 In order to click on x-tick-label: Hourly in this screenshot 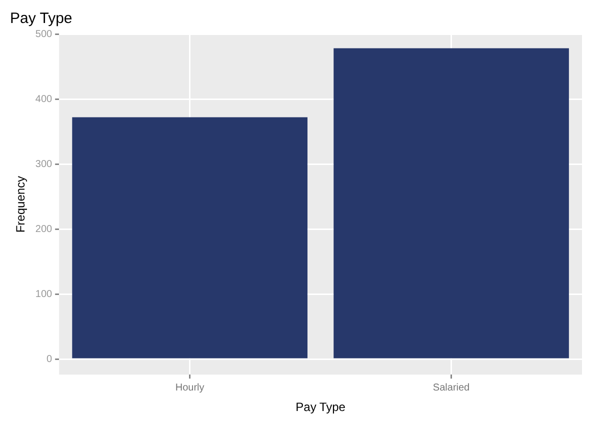, I will do `click(189, 388)`.